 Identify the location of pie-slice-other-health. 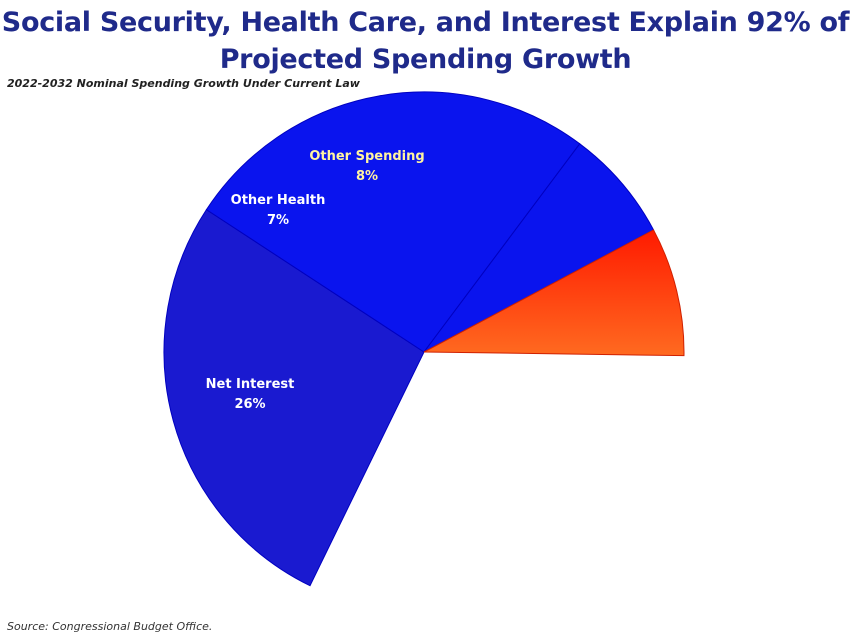
(539, 248).